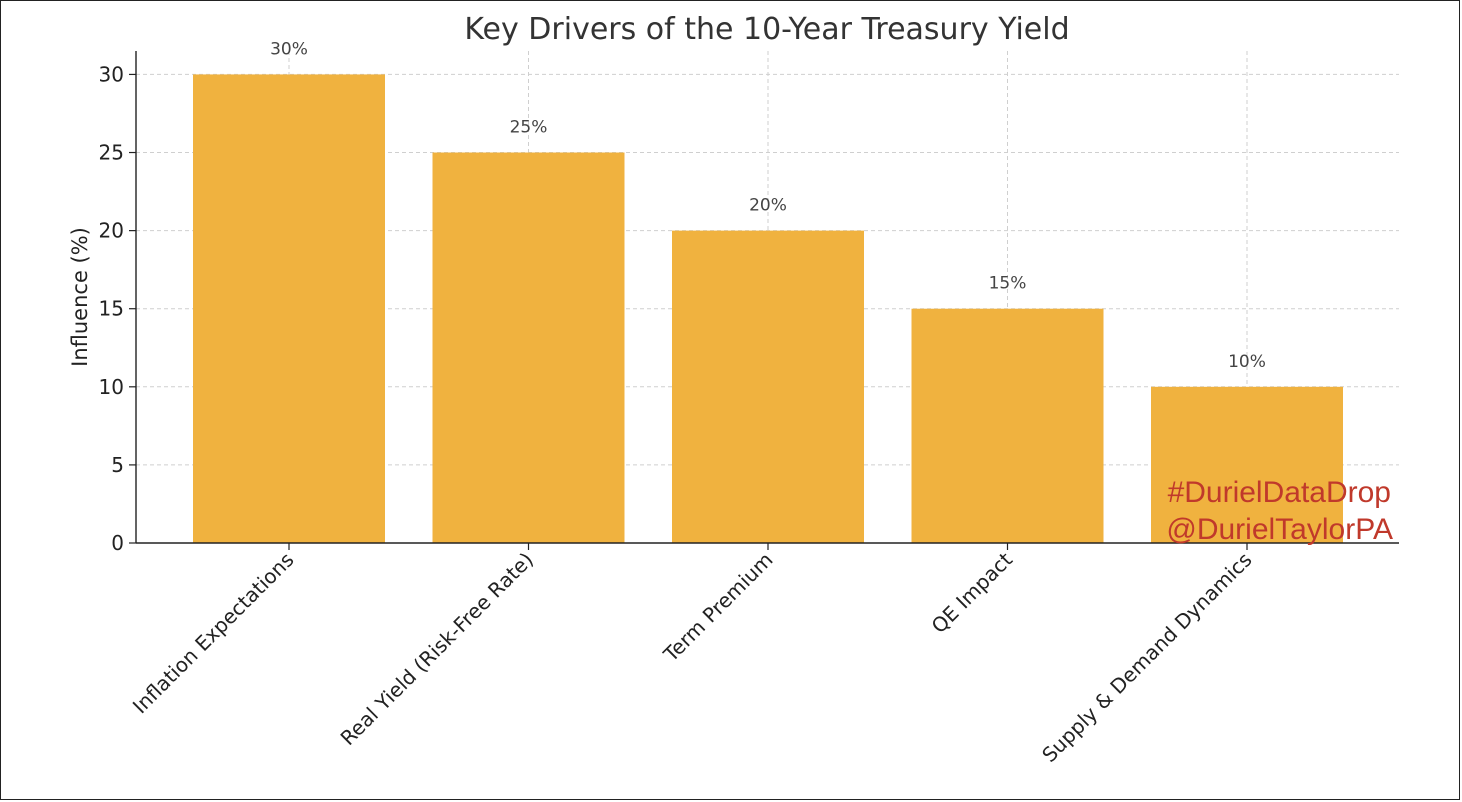  Describe the element at coordinates (111, 74) in the screenshot. I see `y-tick-label: 30` at that location.